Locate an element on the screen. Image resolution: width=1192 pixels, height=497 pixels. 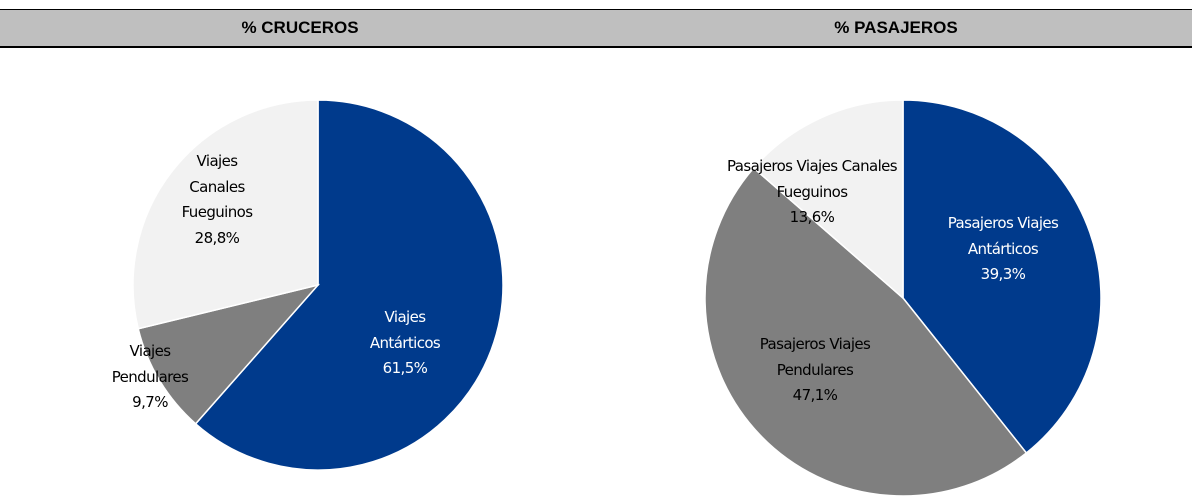
data-label: Viajes Antárticos 61,5% is located at coordinates (405, 343).